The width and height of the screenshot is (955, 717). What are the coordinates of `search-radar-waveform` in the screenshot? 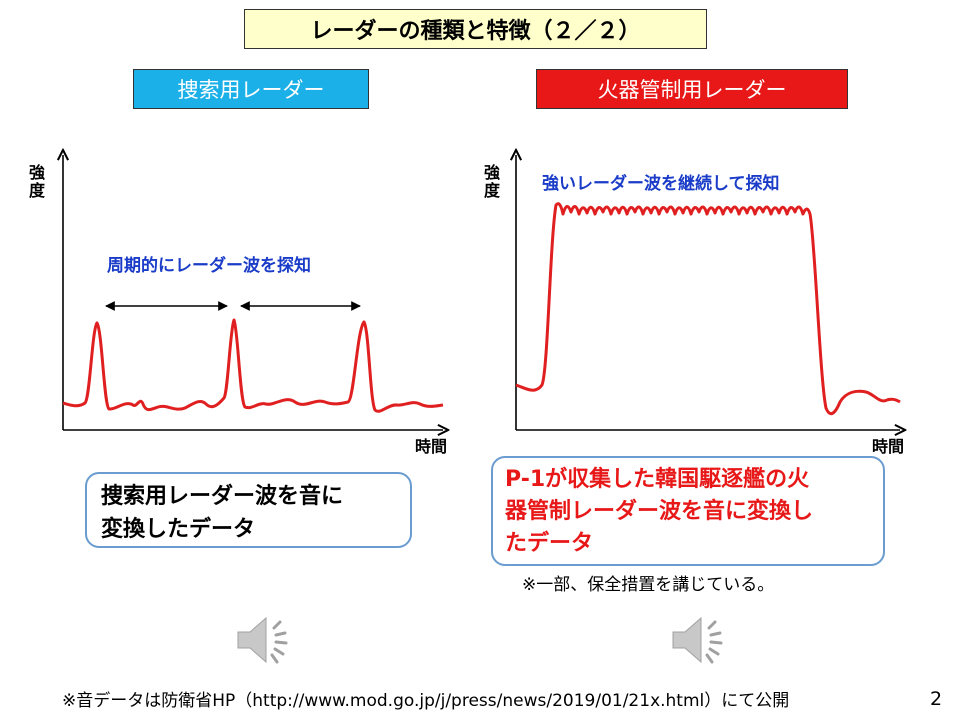 It's located at (253, 365).